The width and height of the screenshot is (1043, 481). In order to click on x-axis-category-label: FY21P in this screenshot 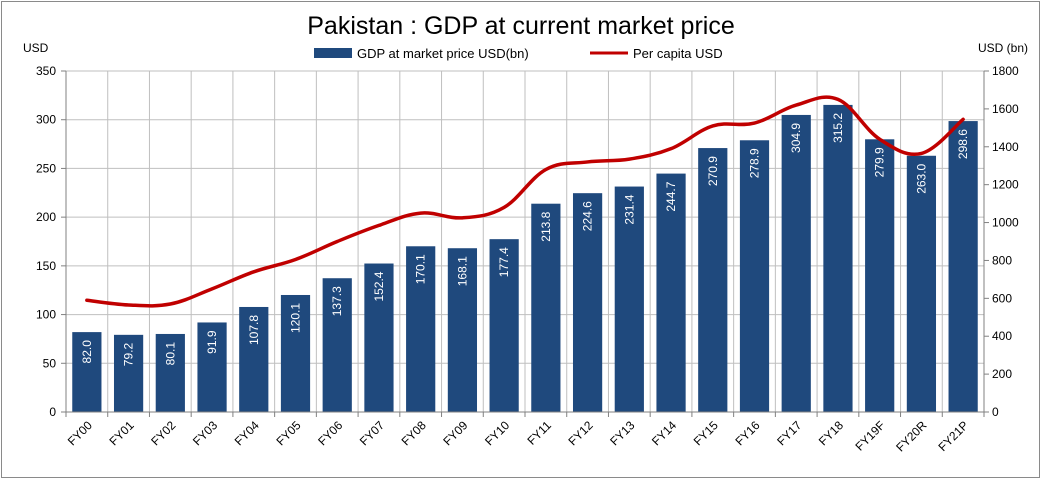, I will do `click(953, 436)`.